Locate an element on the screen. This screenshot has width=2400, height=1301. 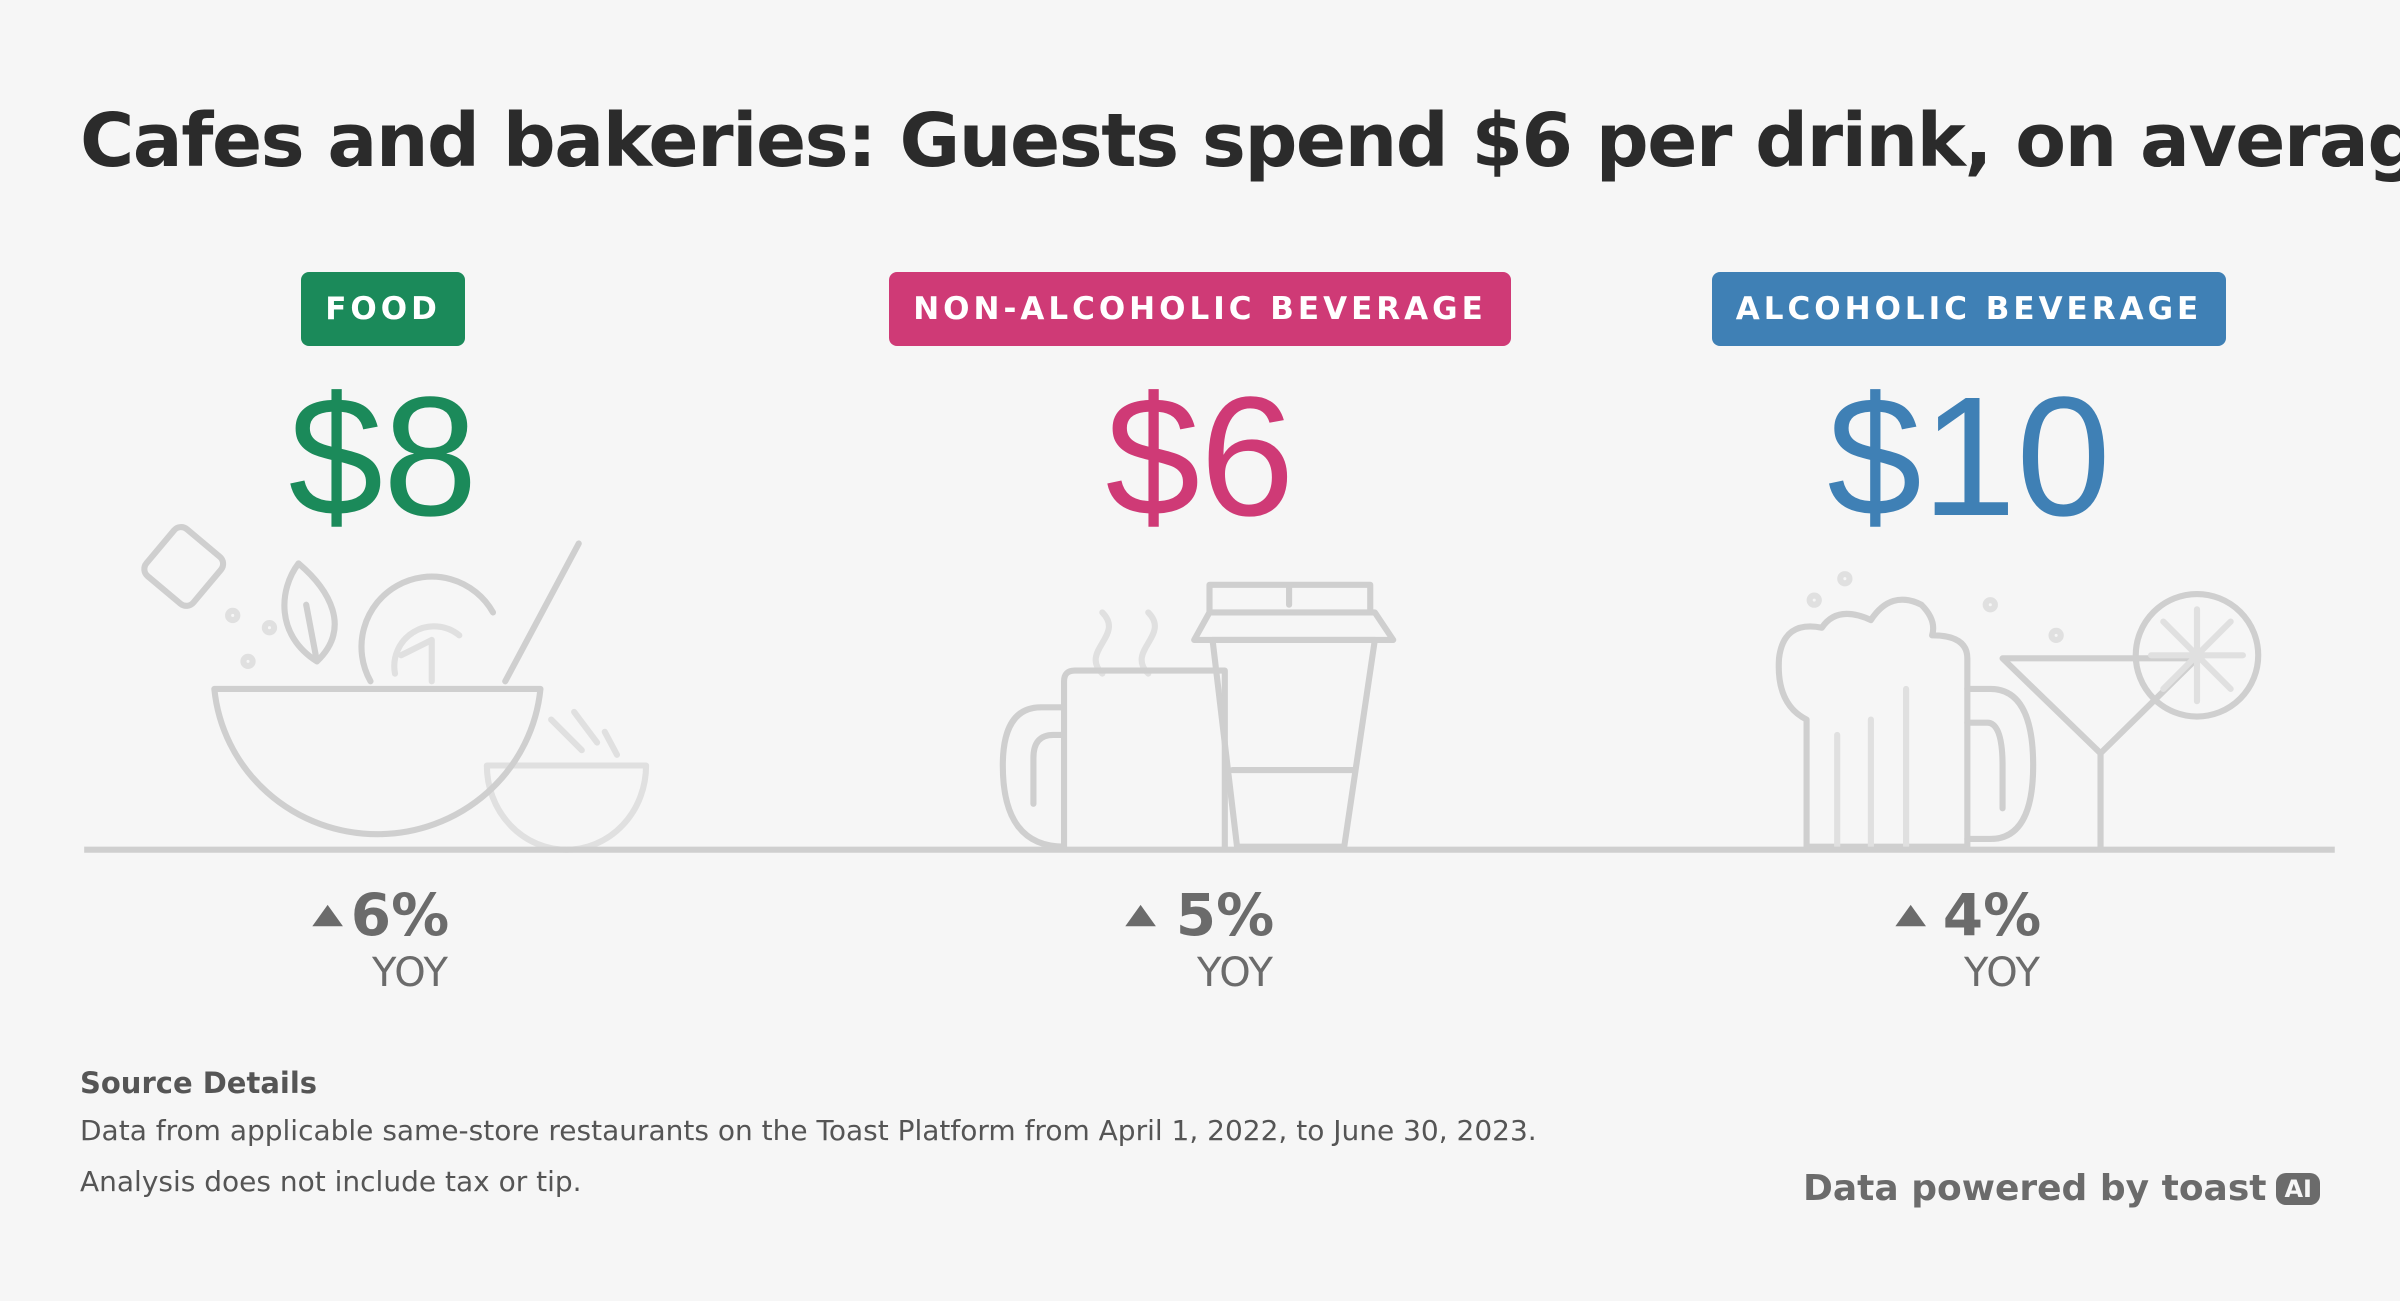
steam-icon is located at coordinates (1125, 643).